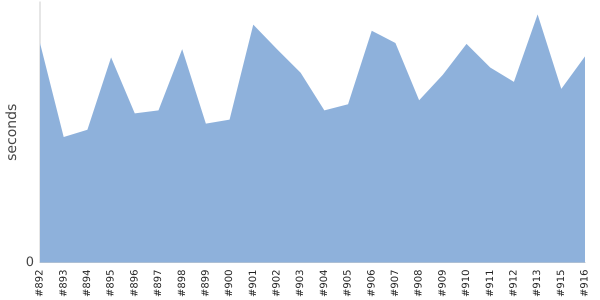 The width and height of the screenshot is (600, 300). I want to click on x-tick-label: #910, so click(466, 284).